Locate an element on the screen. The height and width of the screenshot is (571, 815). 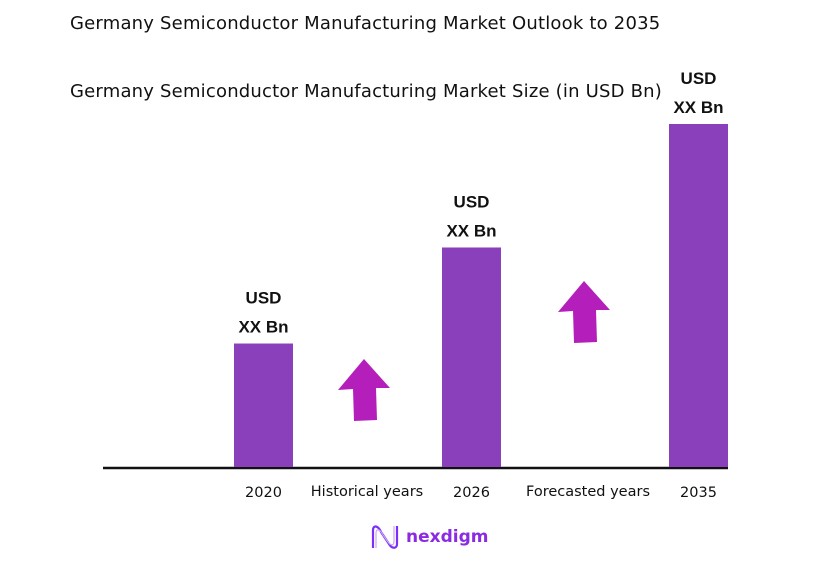
data-label-2035: USD is located at coordinates (699, 78).